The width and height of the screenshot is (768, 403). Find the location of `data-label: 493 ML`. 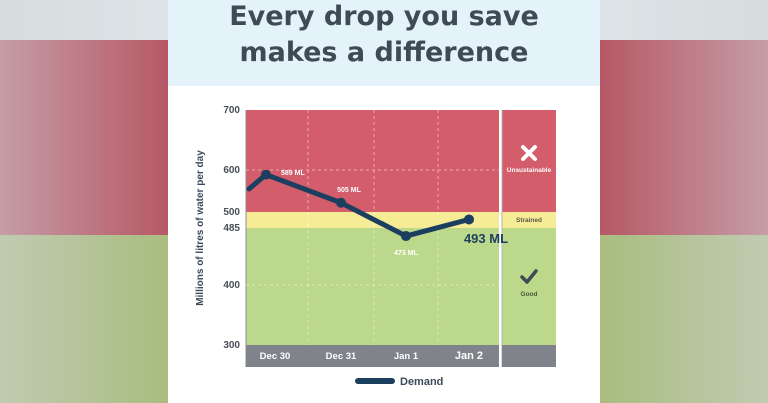

data-label: 493 ML is located at coordinates (486, 238).